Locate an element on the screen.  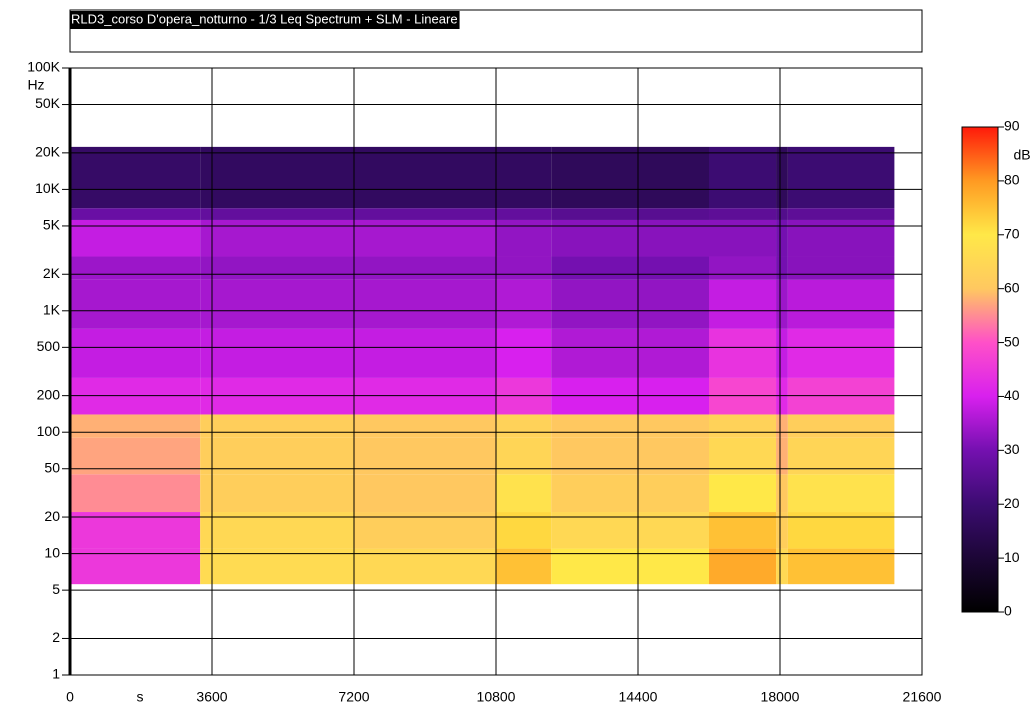
colorbar-tick-label: 10 is located at coordinates (1012, 557).